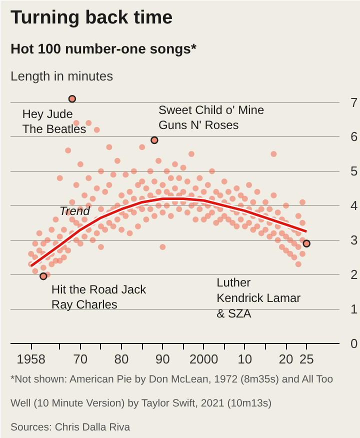  What do you see at coordinates (354, 206) in the screenshot?
I see `y-tick-label: 4` at bounding box center [354, 206].